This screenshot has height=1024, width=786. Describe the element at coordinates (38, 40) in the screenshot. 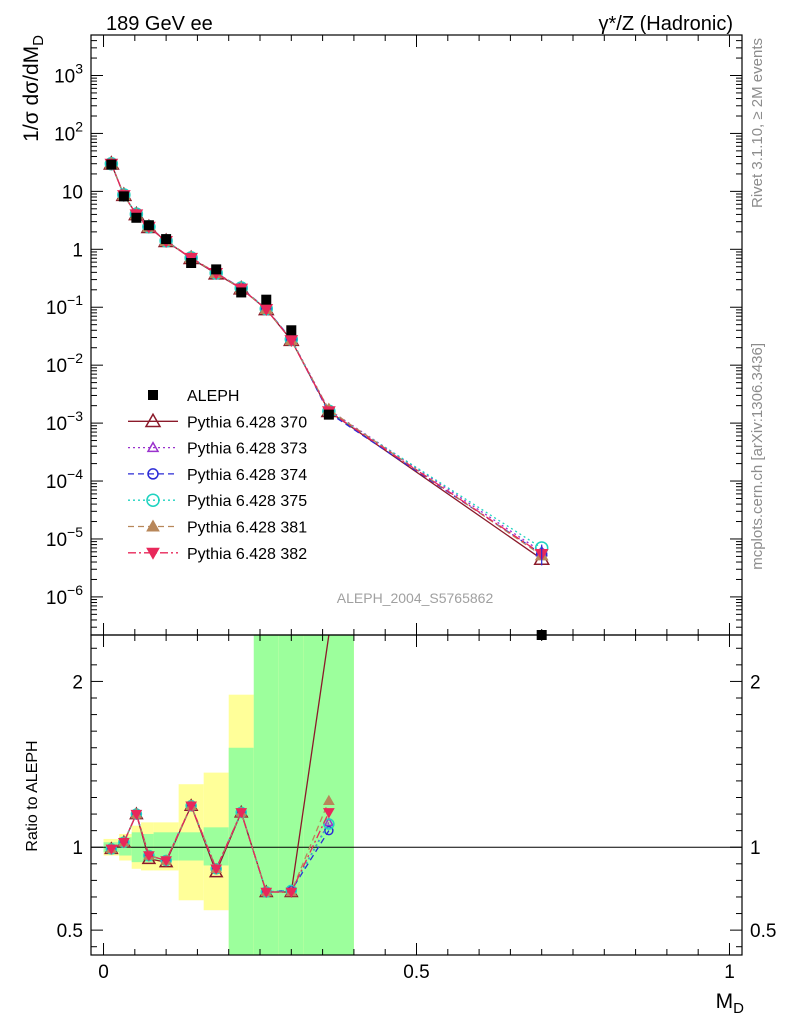

I see `main-ylabel-sub: D` at that location.